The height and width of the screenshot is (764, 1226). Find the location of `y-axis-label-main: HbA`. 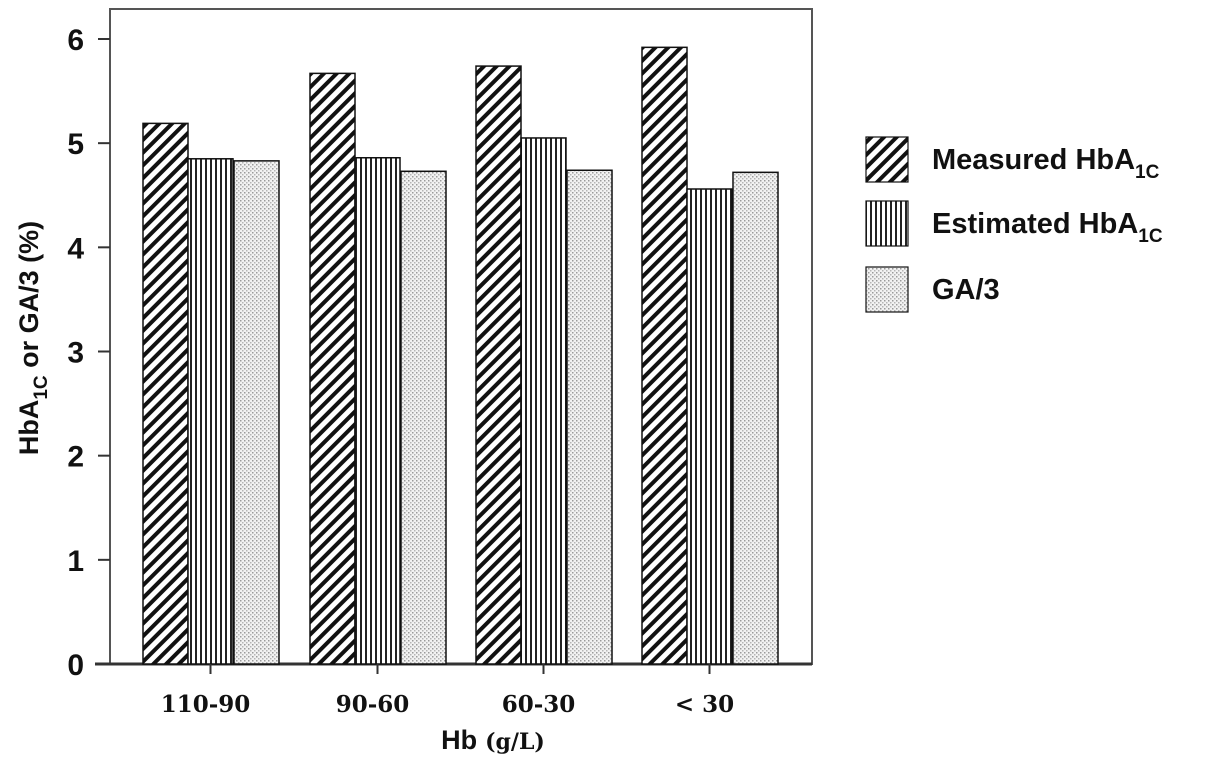

y-axis-label-main: HbA is located at coordinates (29, 428).